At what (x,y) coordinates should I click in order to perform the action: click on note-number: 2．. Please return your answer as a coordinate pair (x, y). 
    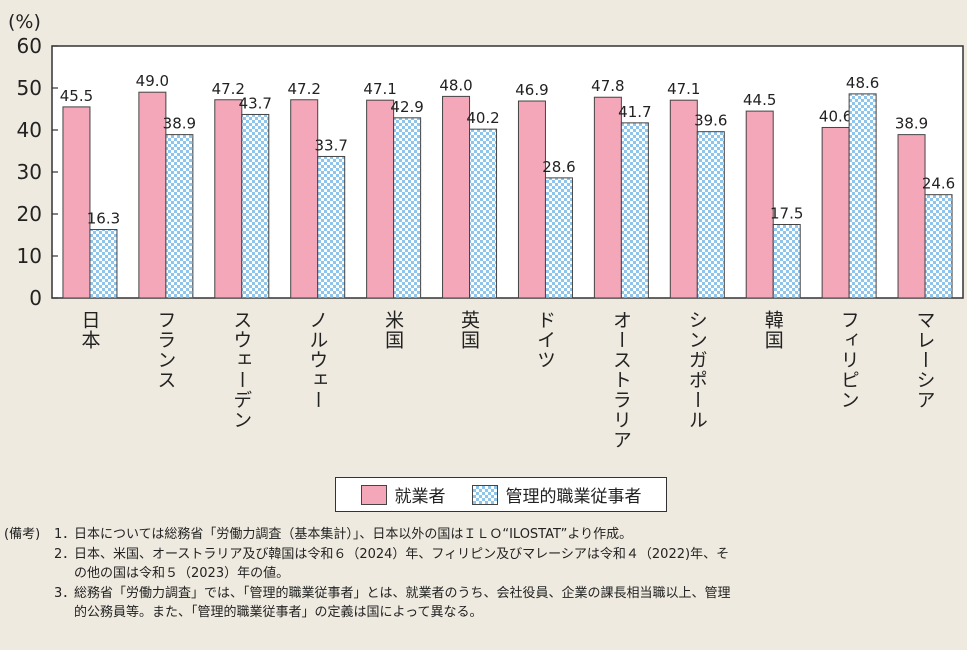
    Looking at the image, I should click on (65, 554).